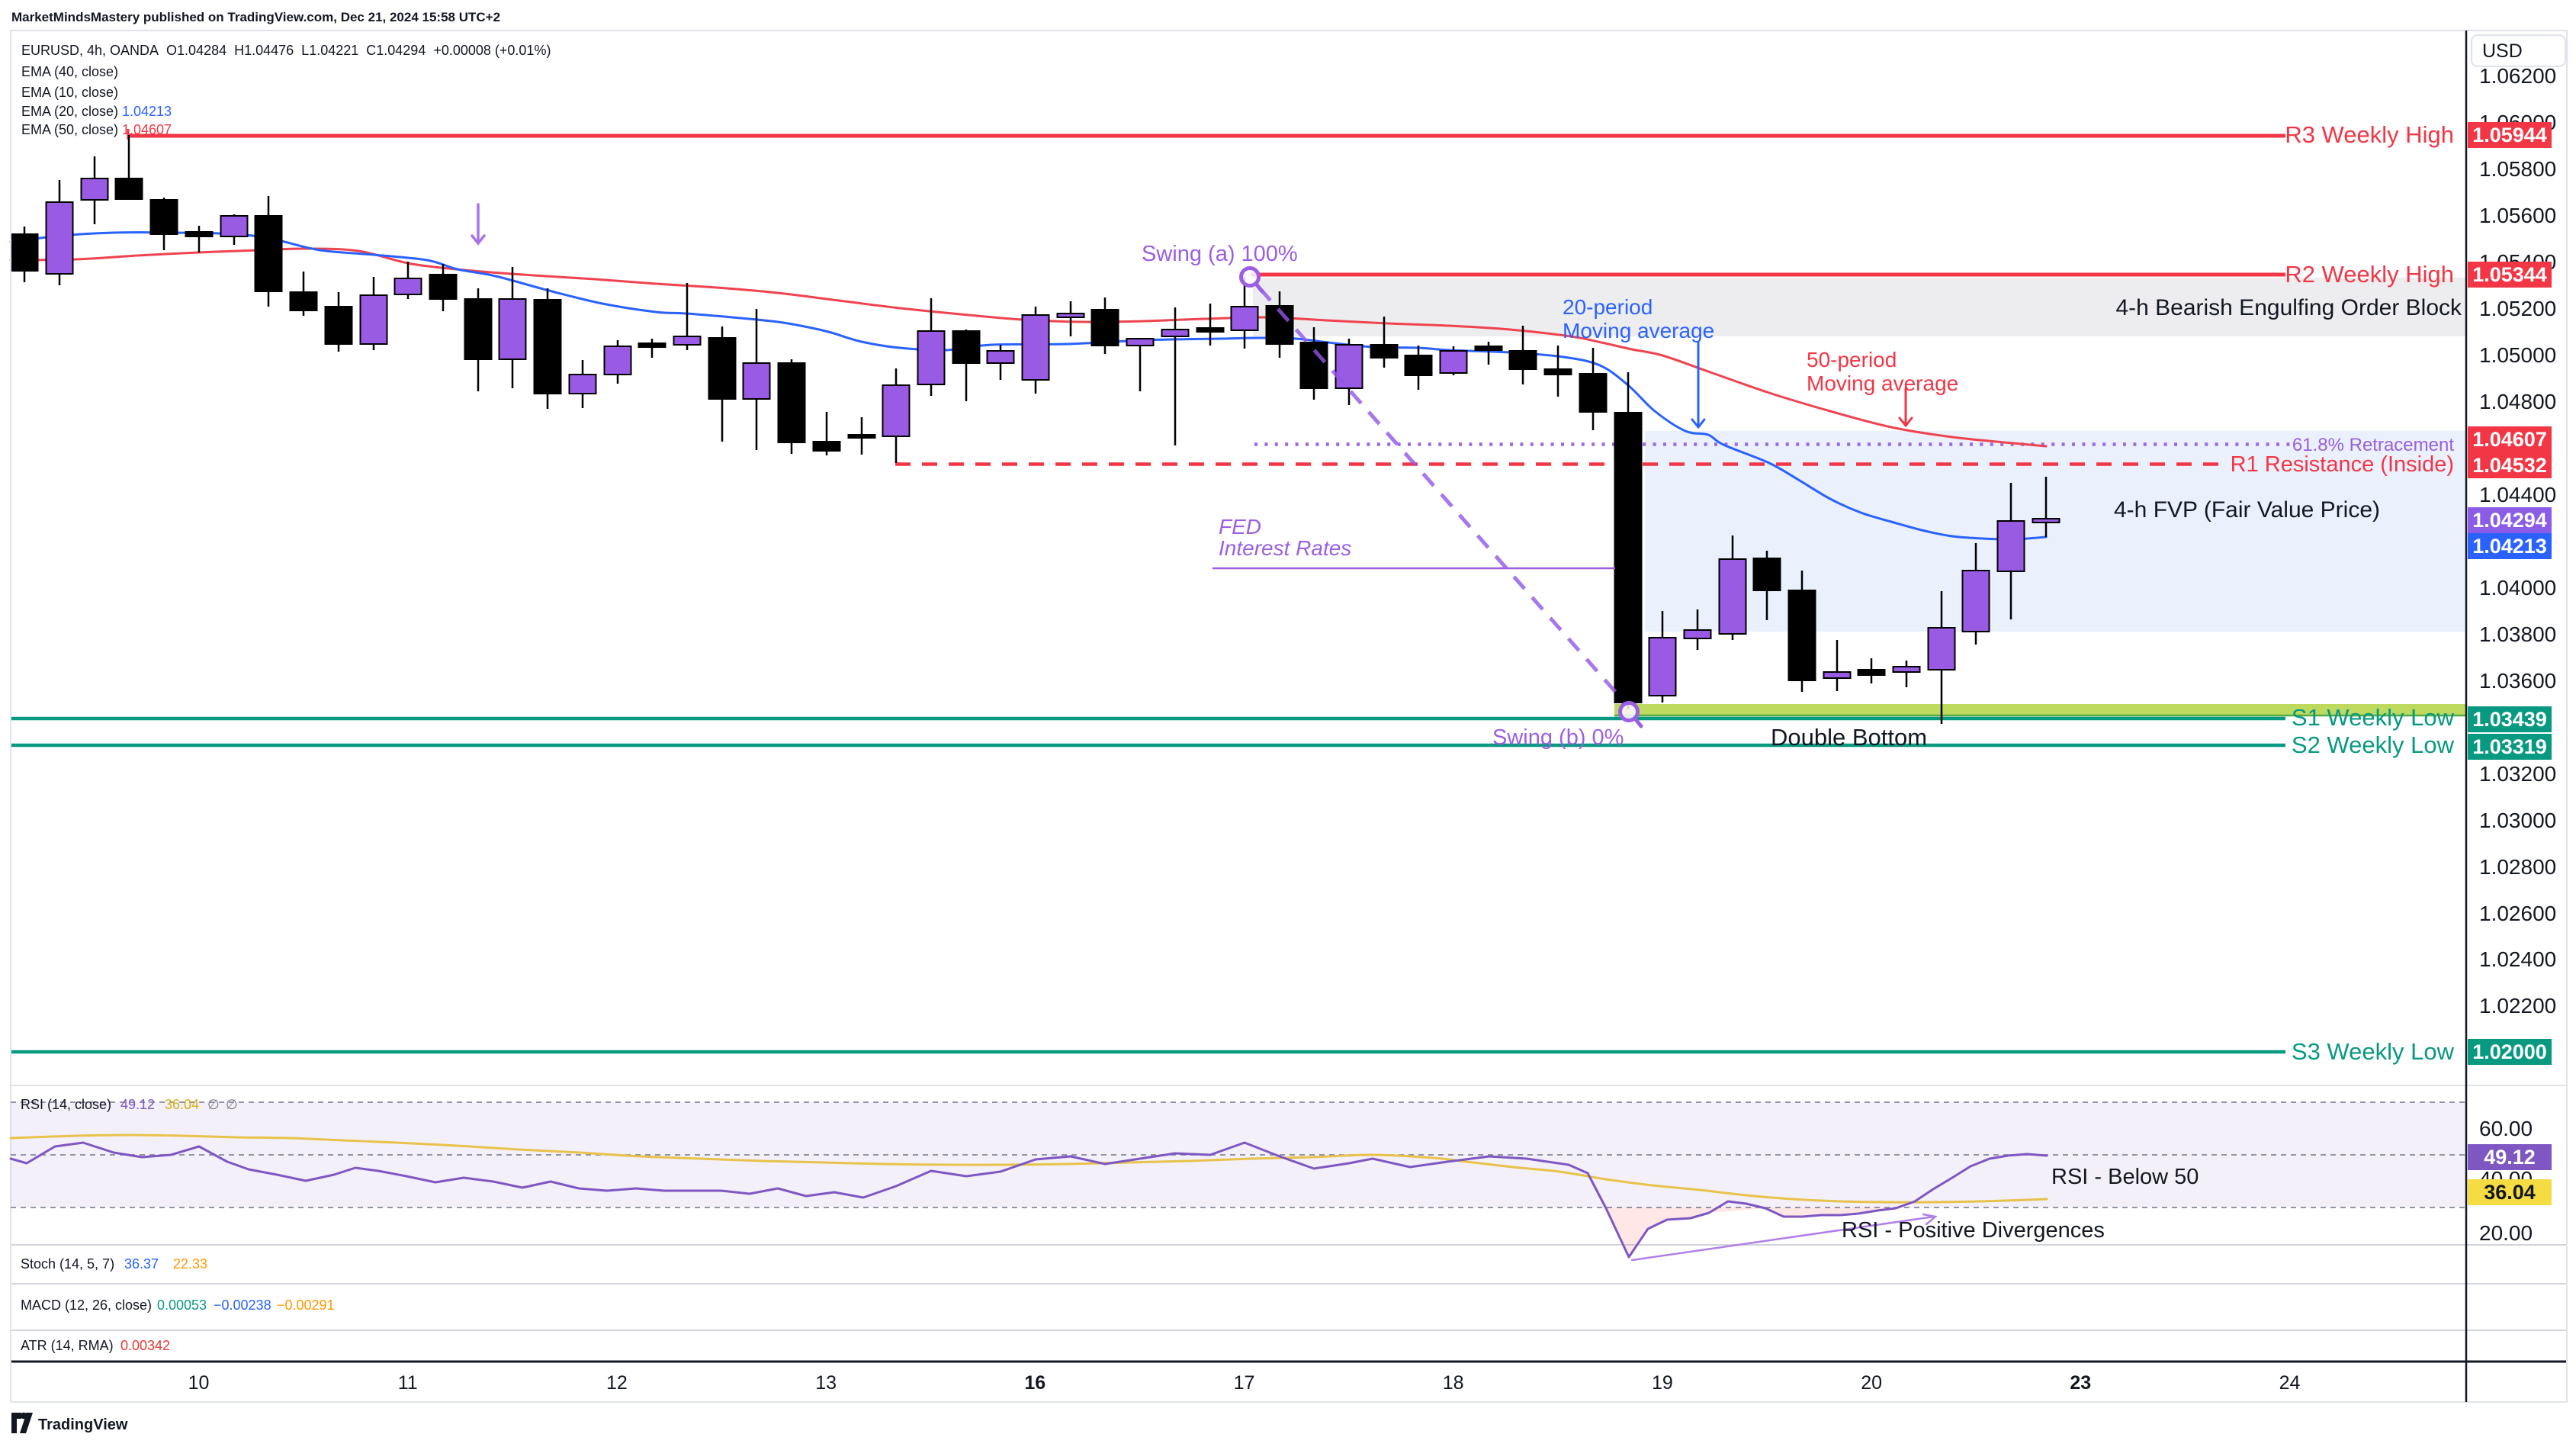 Image resolution: width=2576 pixels, height=1447 pixels. Describe the element at coordinates (86, 1305) in the screenshot. I see `svg-text: MACD (12, 26, close)` at that location.